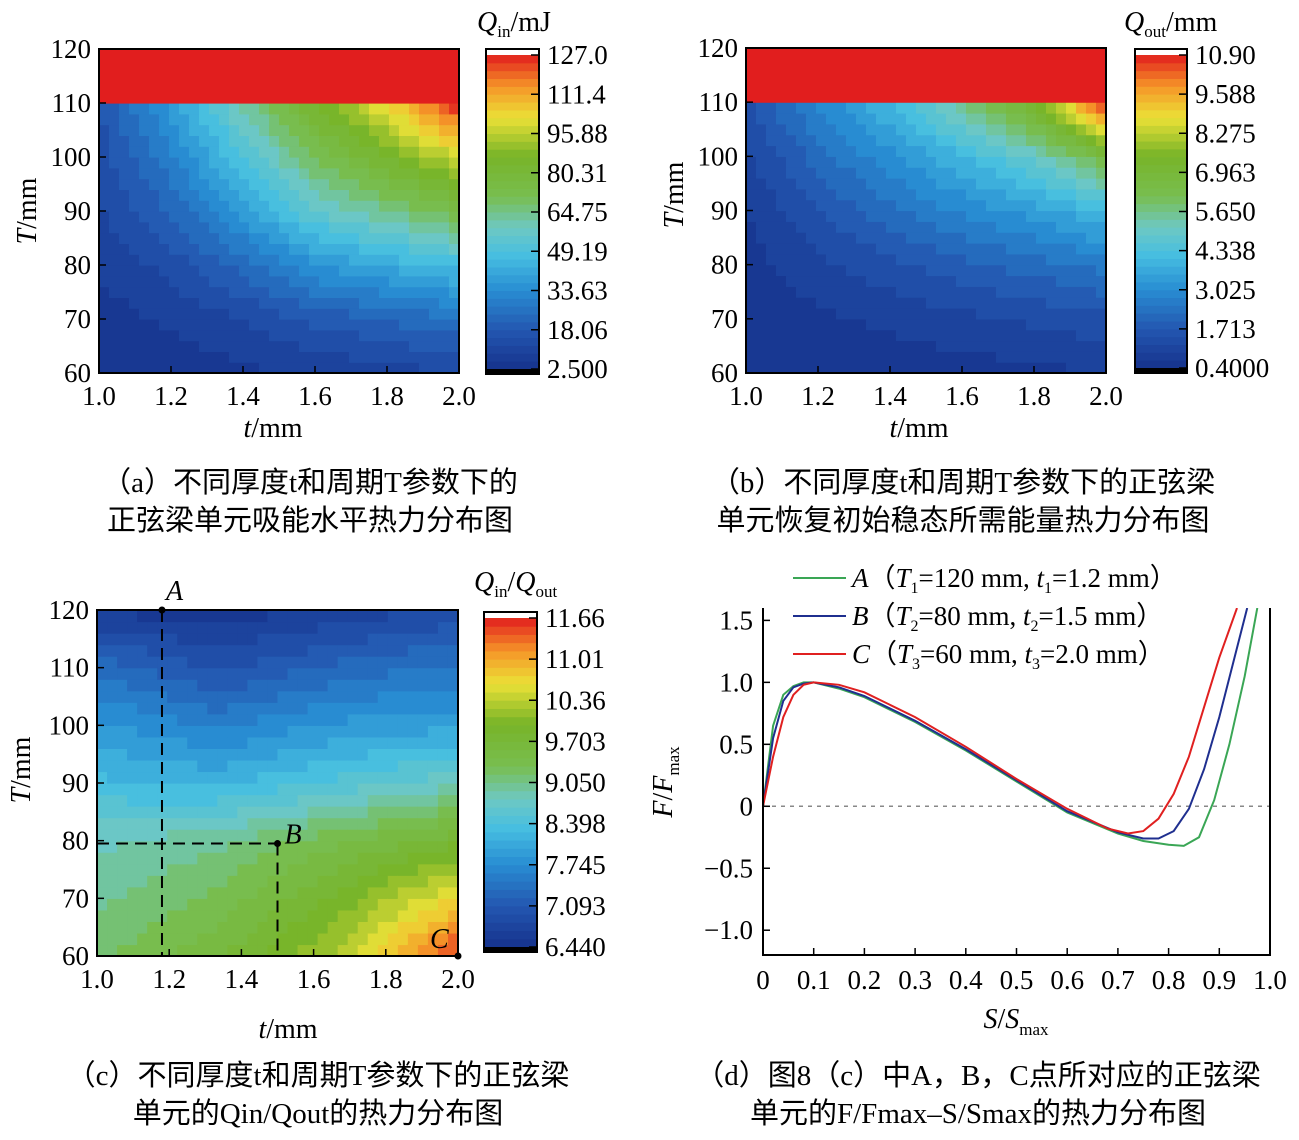 The height and width of the screenshot is (1140, 1299). Describe the element at coordinates (510, 672) in the screenshot. I see `panel-c-colorbar-swatch` at that location.